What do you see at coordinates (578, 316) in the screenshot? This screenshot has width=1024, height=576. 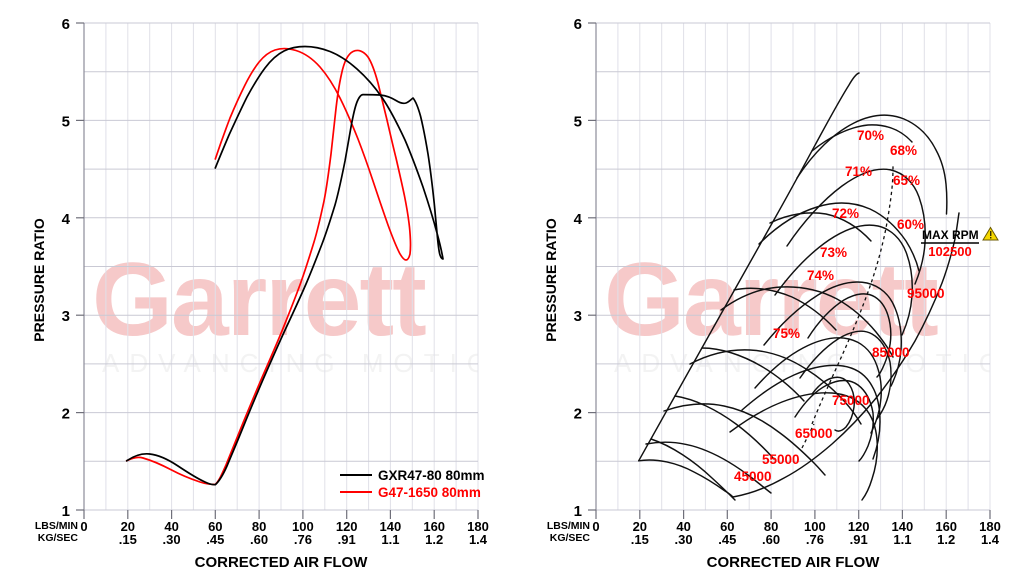 I see `y-tick-3-right: 3` at bounding box center [578, 316].